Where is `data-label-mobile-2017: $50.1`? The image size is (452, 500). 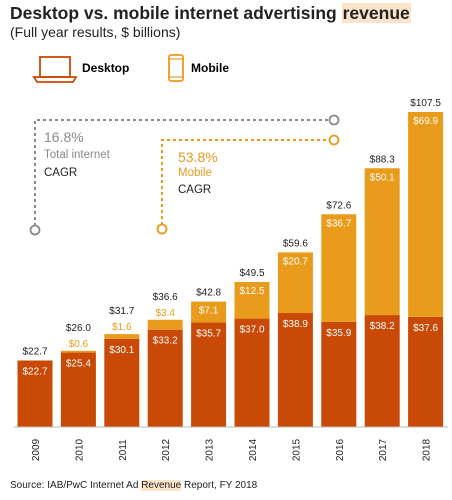 data-label-mobile-2017: $50.1 is located at coordinates (382, 177).